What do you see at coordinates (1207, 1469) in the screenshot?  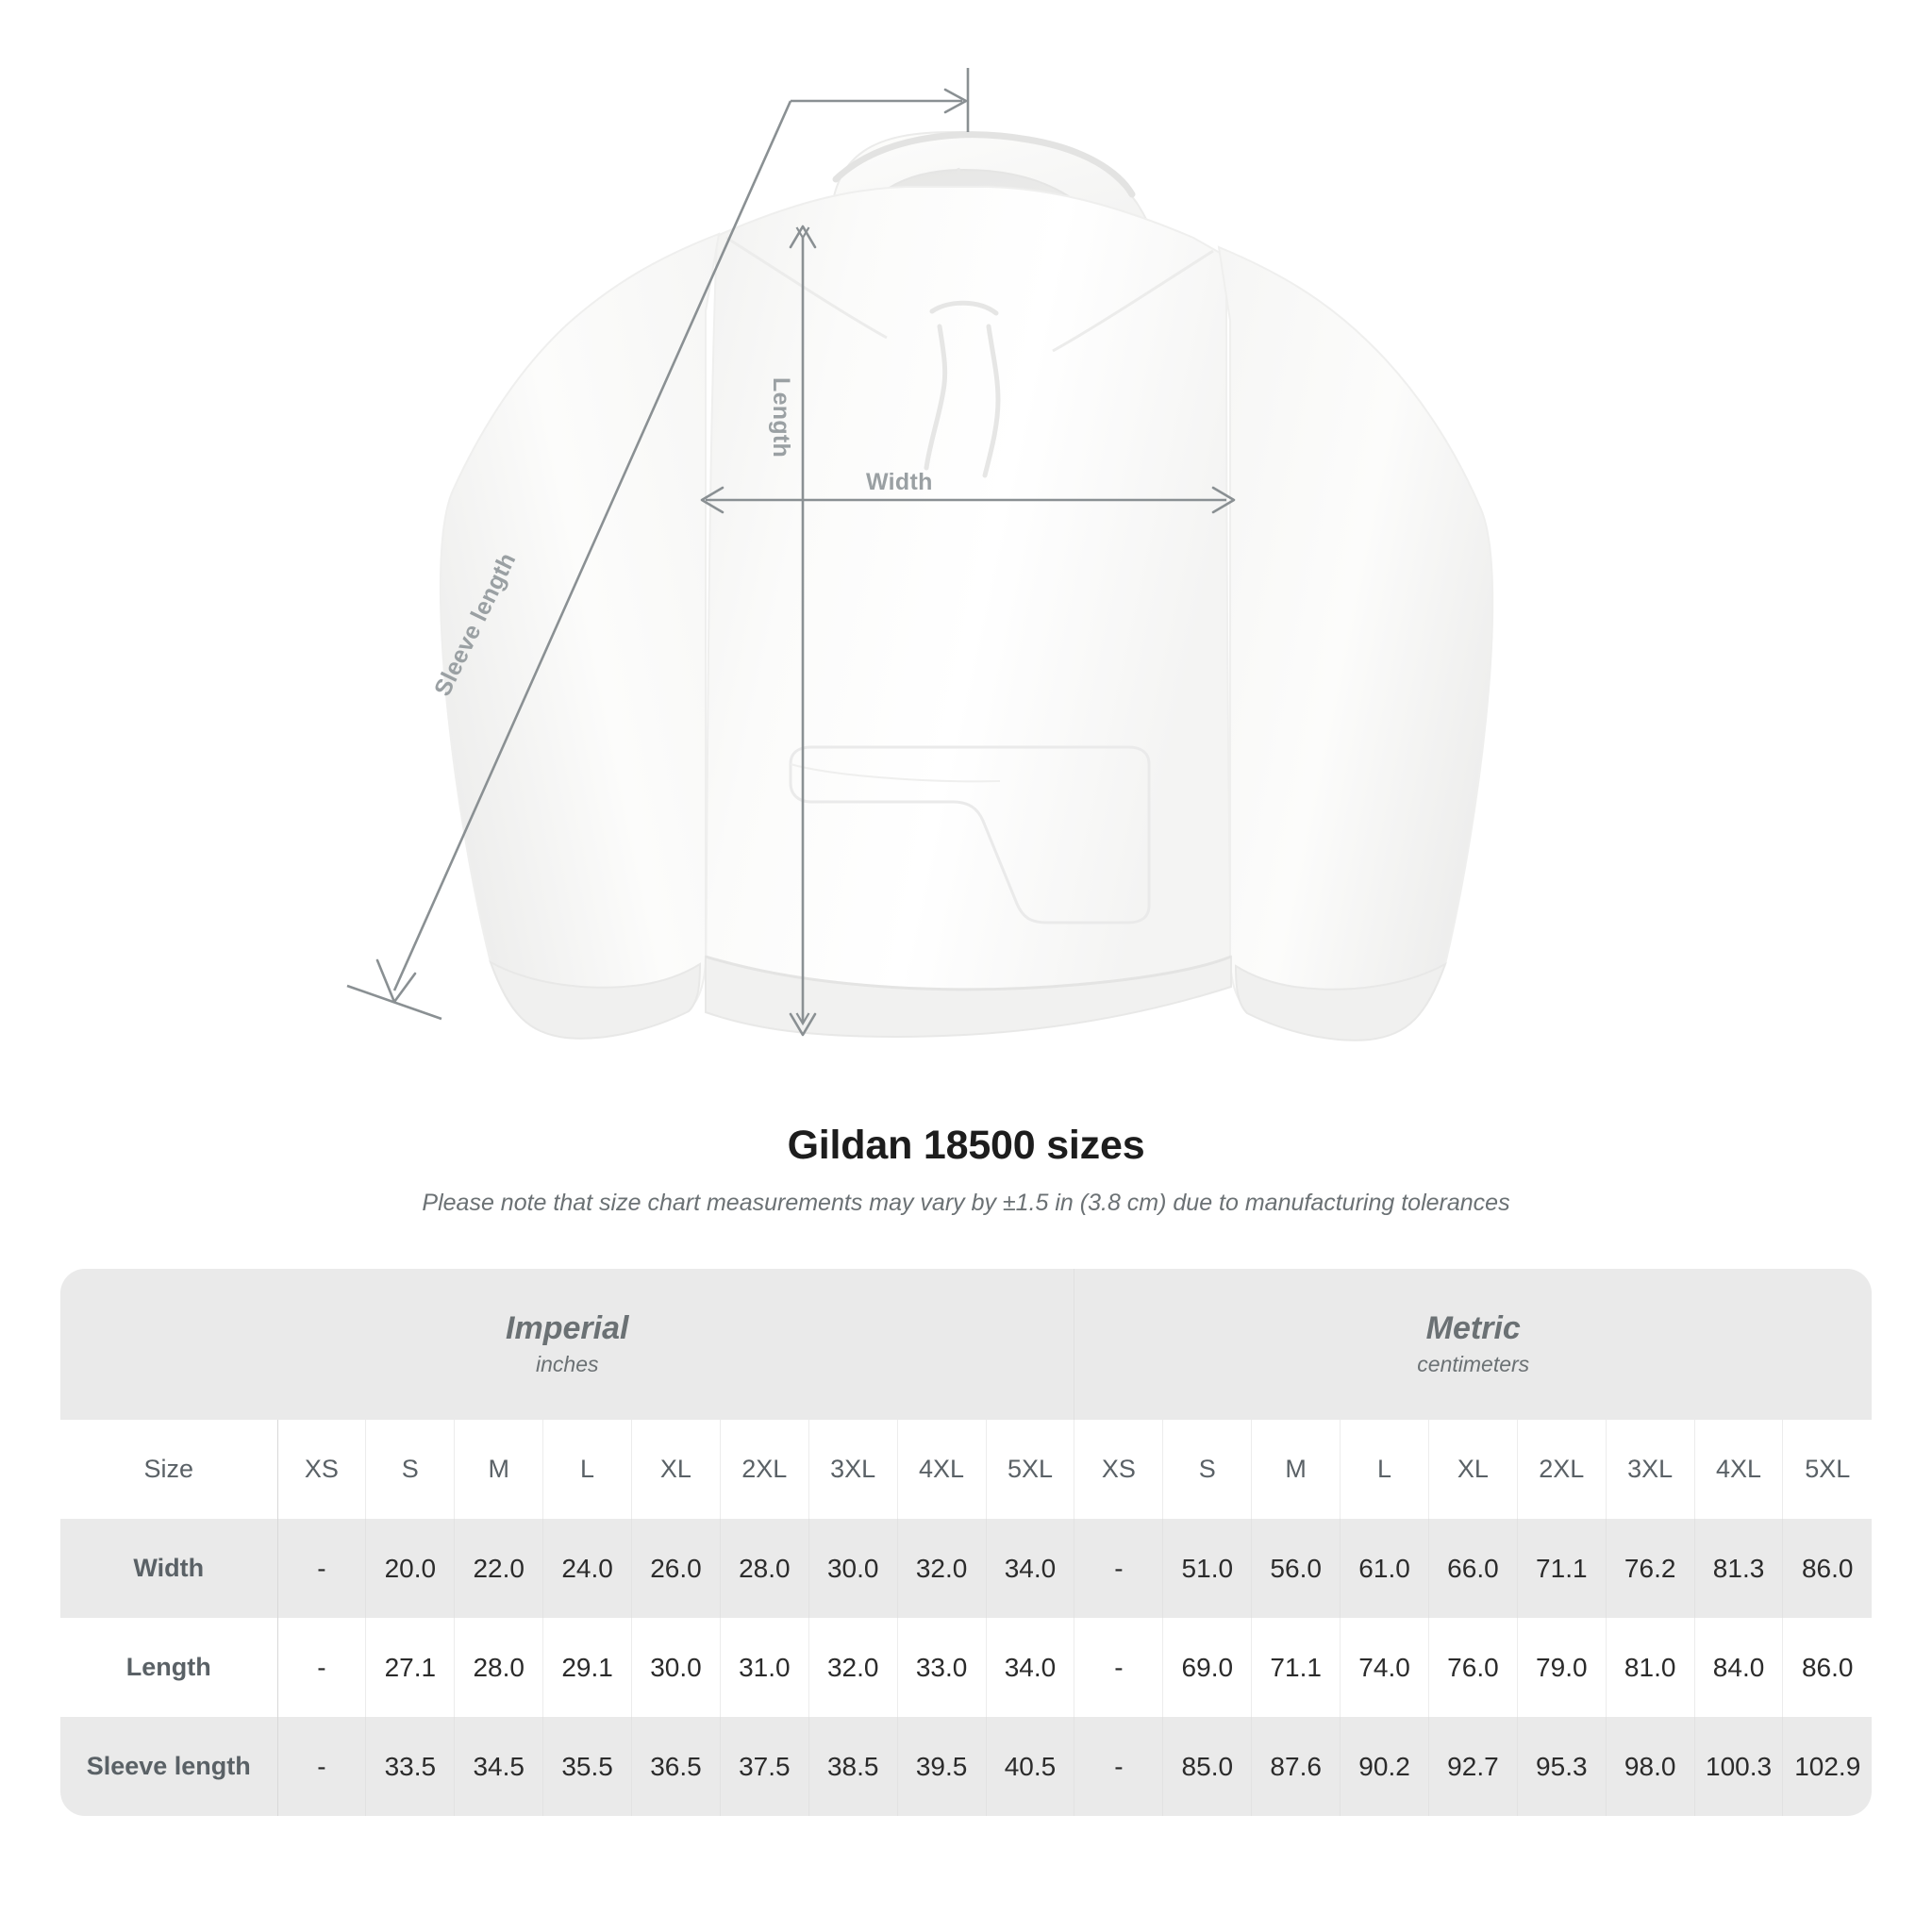 I see `size-column-header-10: S` at bounding box center [1207, 1469].